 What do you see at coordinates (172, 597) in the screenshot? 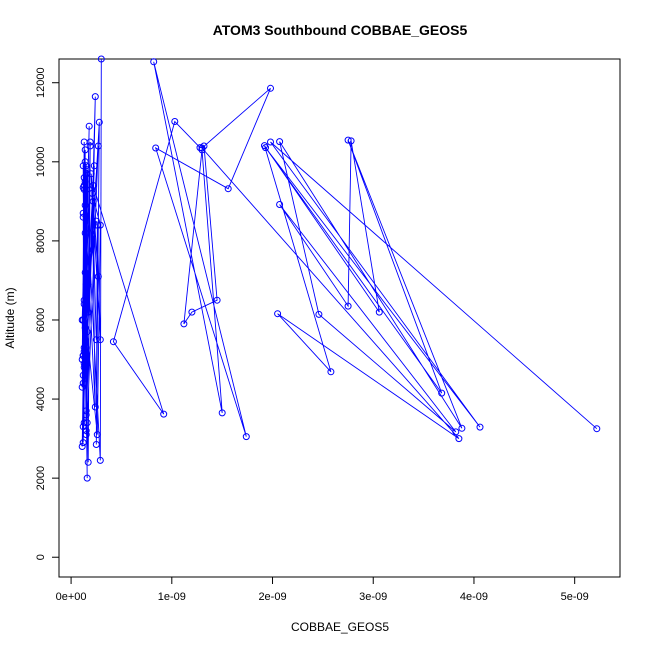
I see `x-tick-label: 1e-09` at bounding box center [172, 597].